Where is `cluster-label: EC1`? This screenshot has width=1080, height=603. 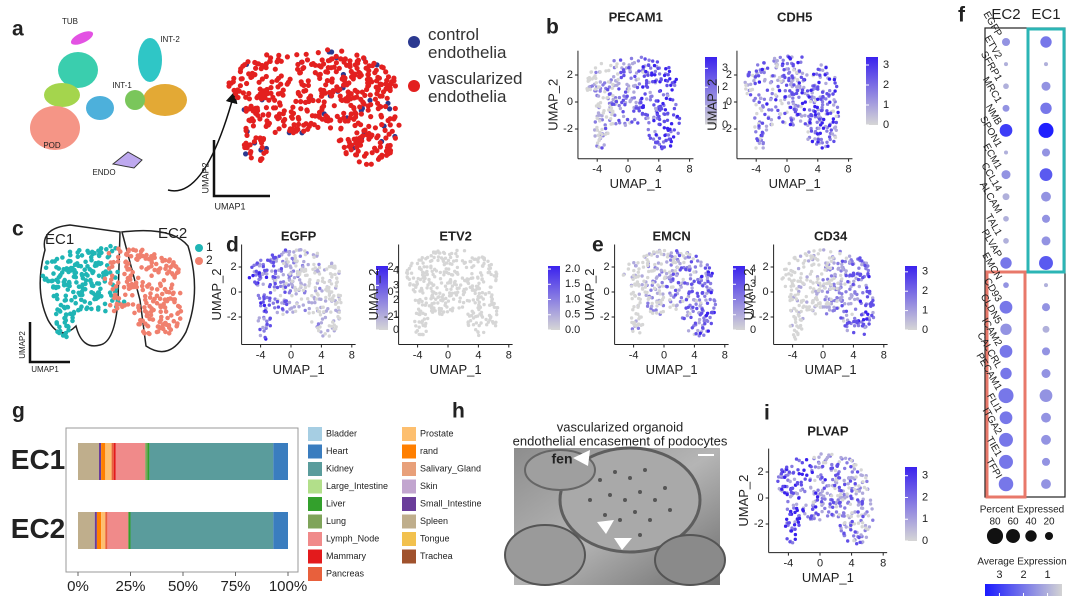
cluster-label: EC1 is located at coordinates (59, 239).